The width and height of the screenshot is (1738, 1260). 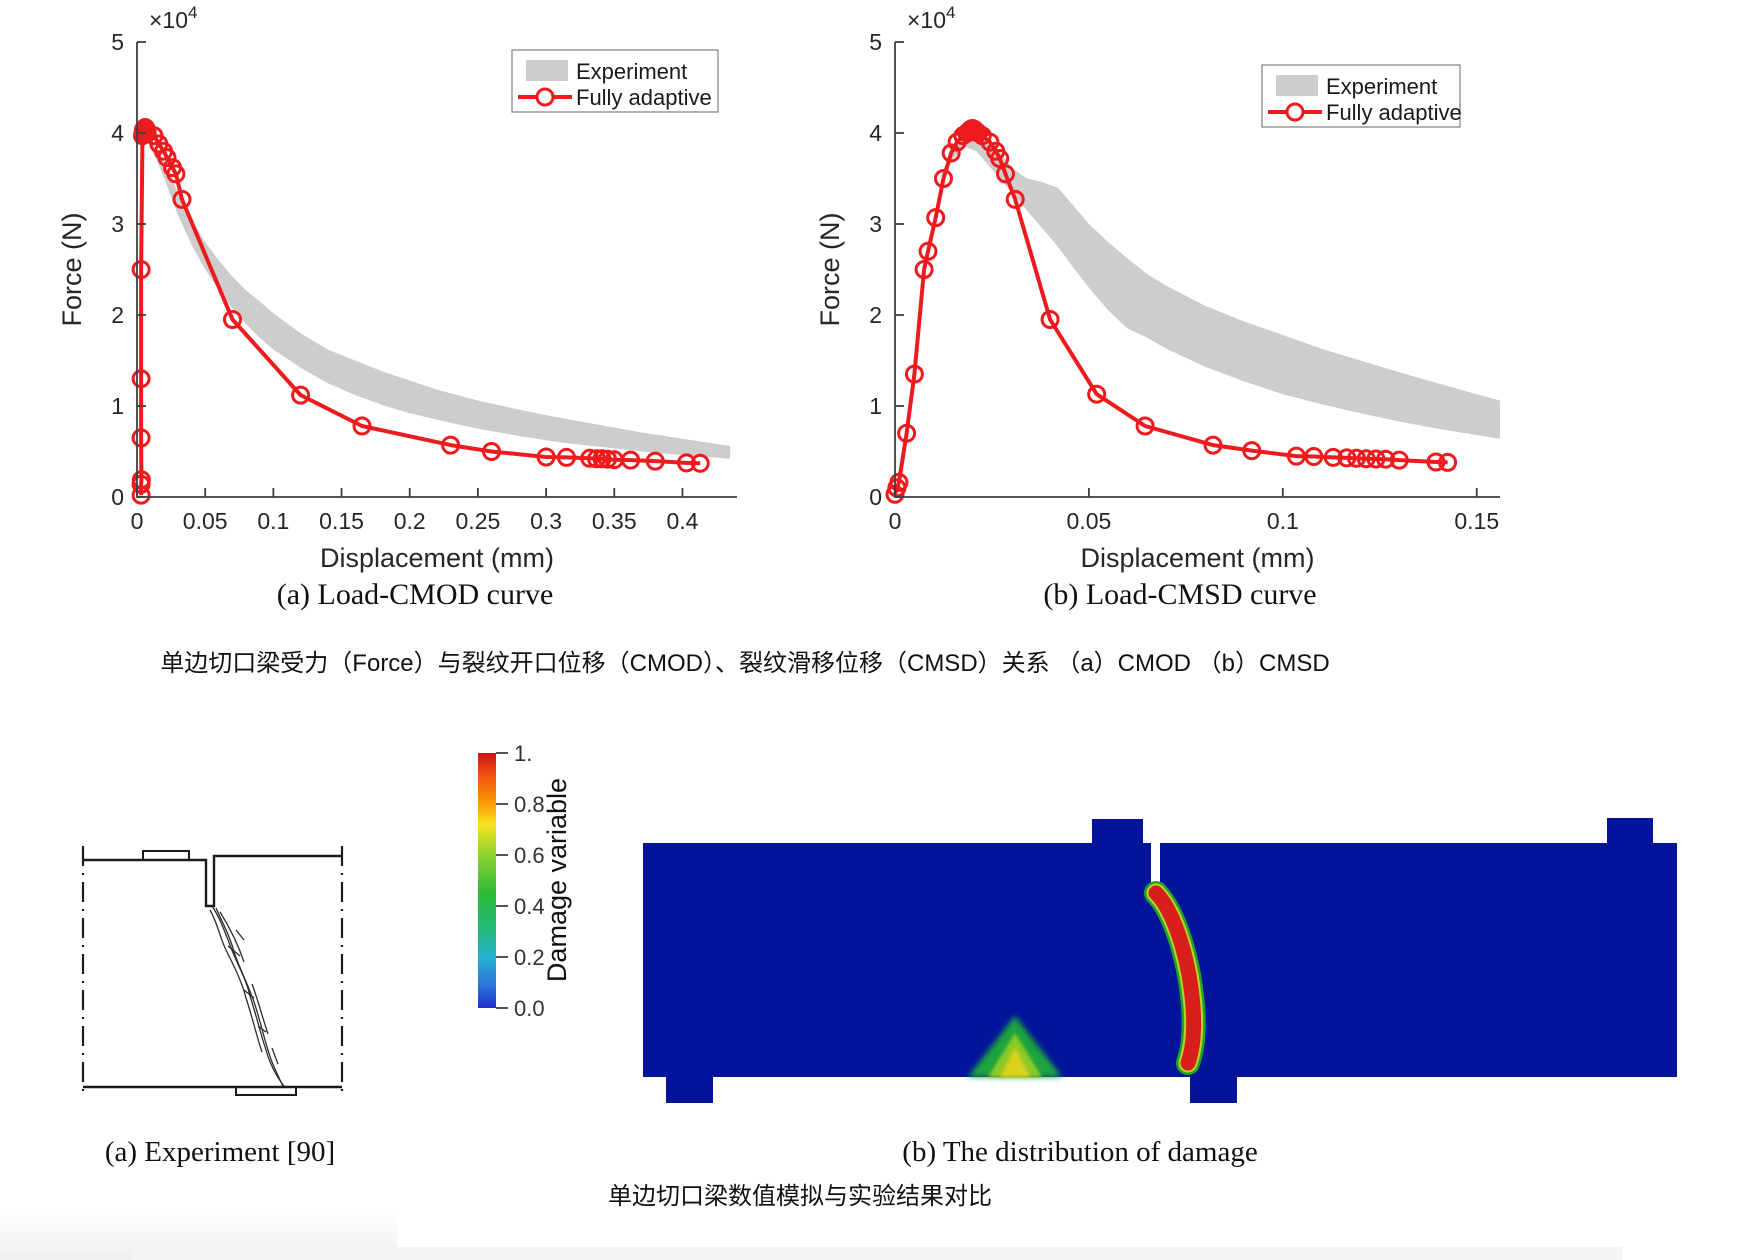 What do you see at coordinates (478, 521) in the screenshot?
I see `x-tick-label: 0.25` at bounding box center [478, 521].